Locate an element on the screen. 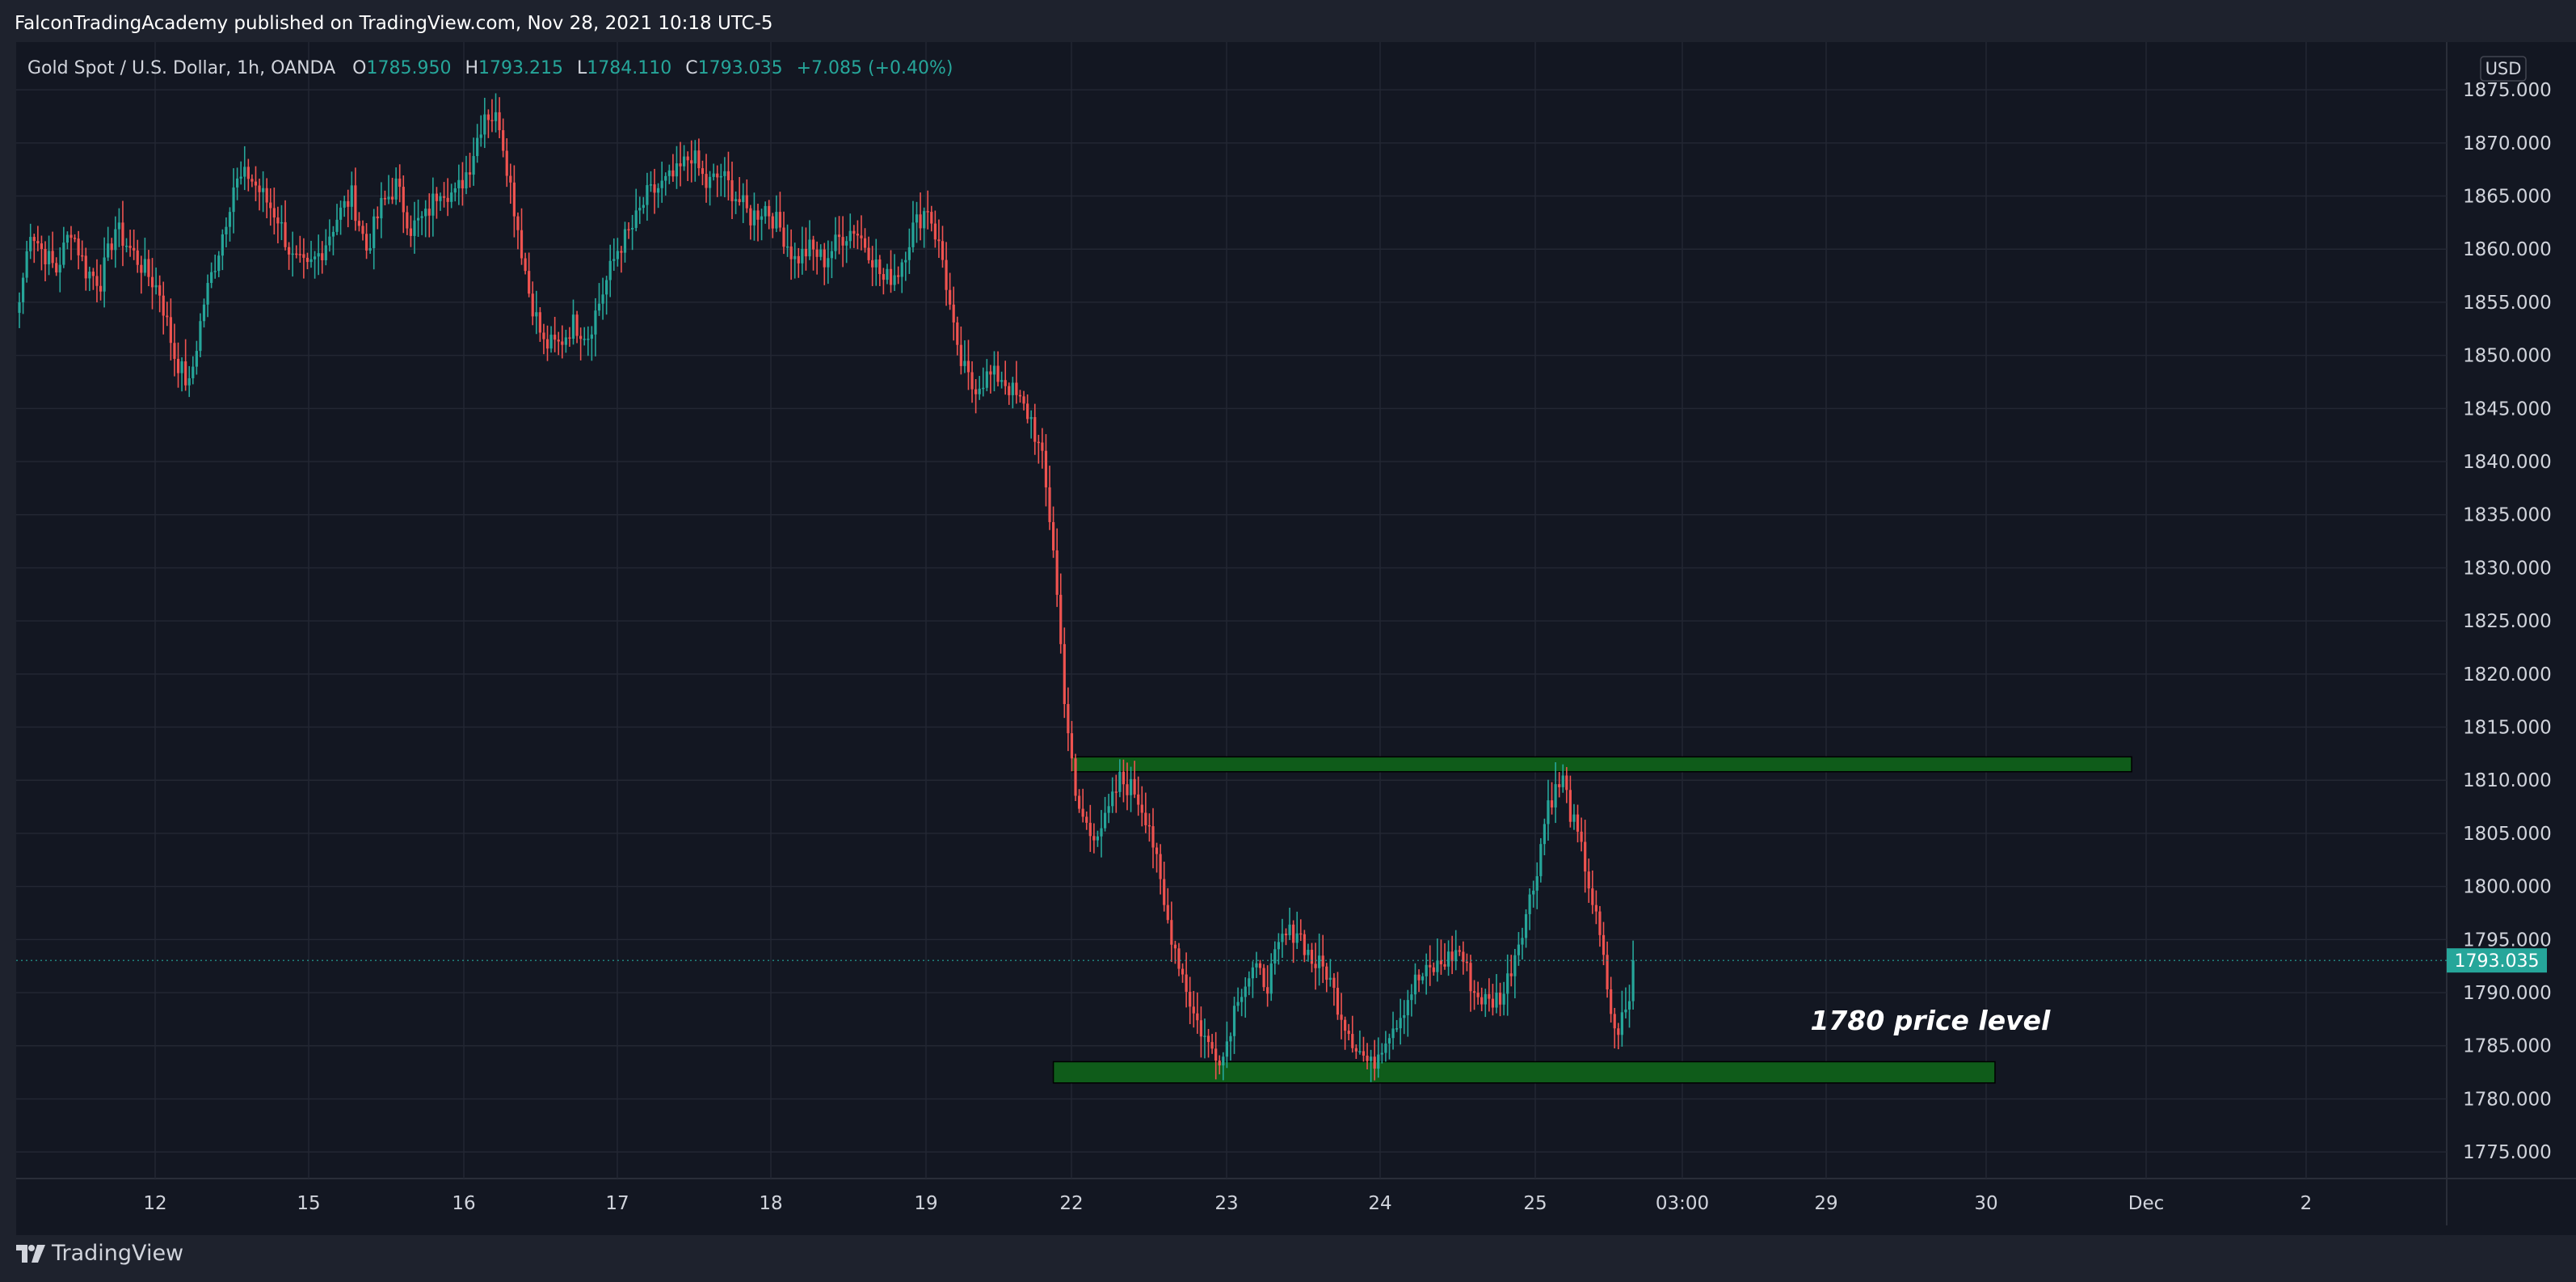 The image size is (2576, 1282). y-tick-label: 1820.000 is located at coordinates (2507, 674).